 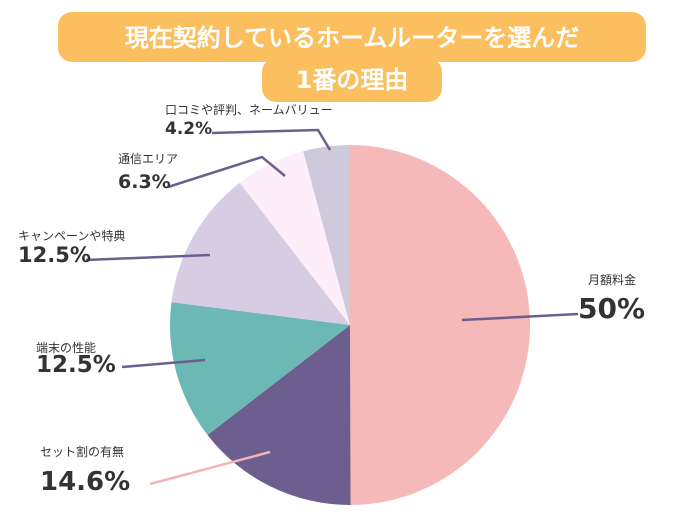 I want to click on value-label: 4.2%, so click(x=188, y=129).